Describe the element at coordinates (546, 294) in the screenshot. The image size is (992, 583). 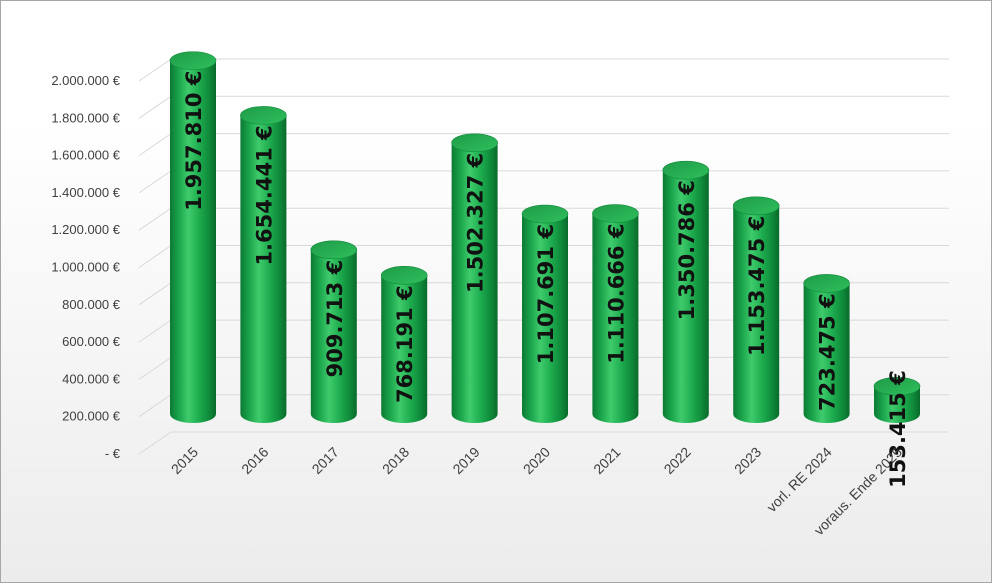
I see `bar-value-label: 1.107.691 €` at that location.